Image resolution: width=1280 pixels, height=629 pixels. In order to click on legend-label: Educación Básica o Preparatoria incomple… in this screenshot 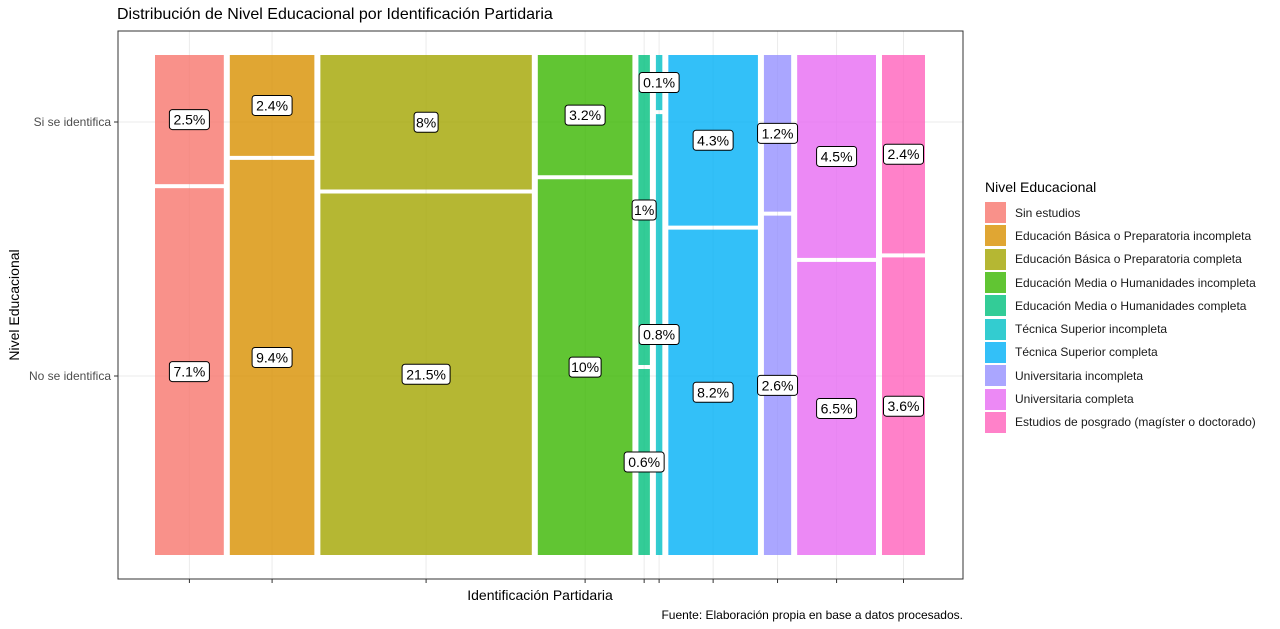, I will do `click(1133, 235)`.